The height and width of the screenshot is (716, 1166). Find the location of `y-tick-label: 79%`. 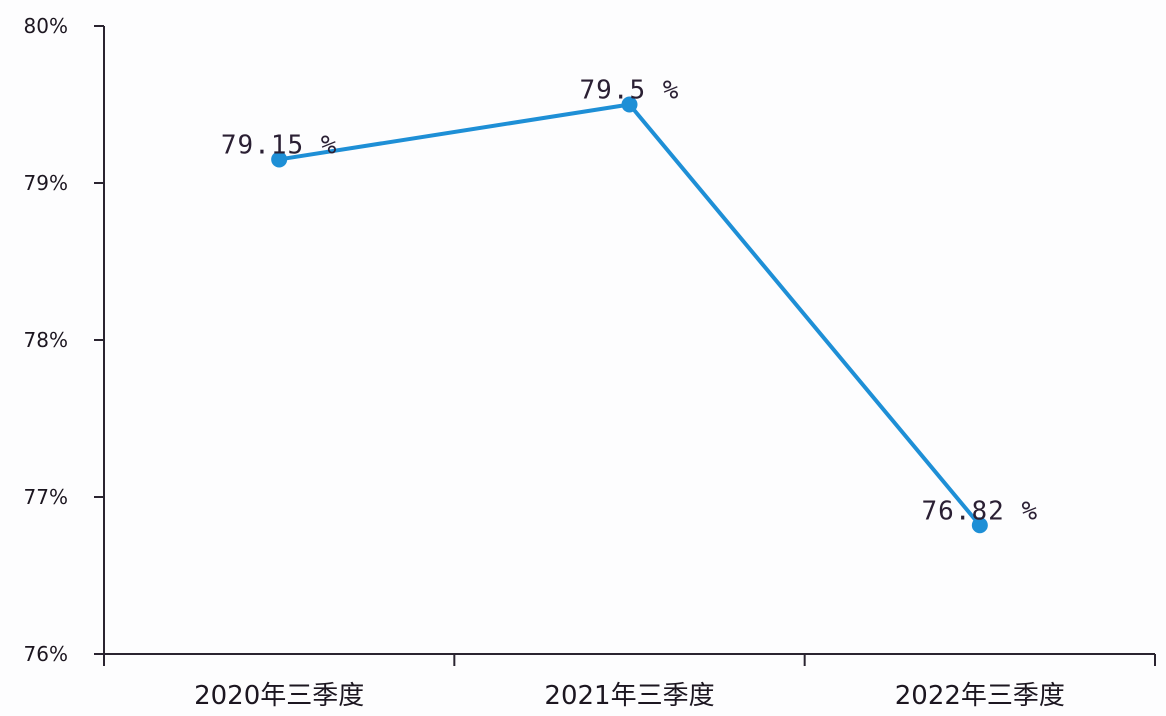

y-tick-label: 79% is located at coordinates (46, 183).